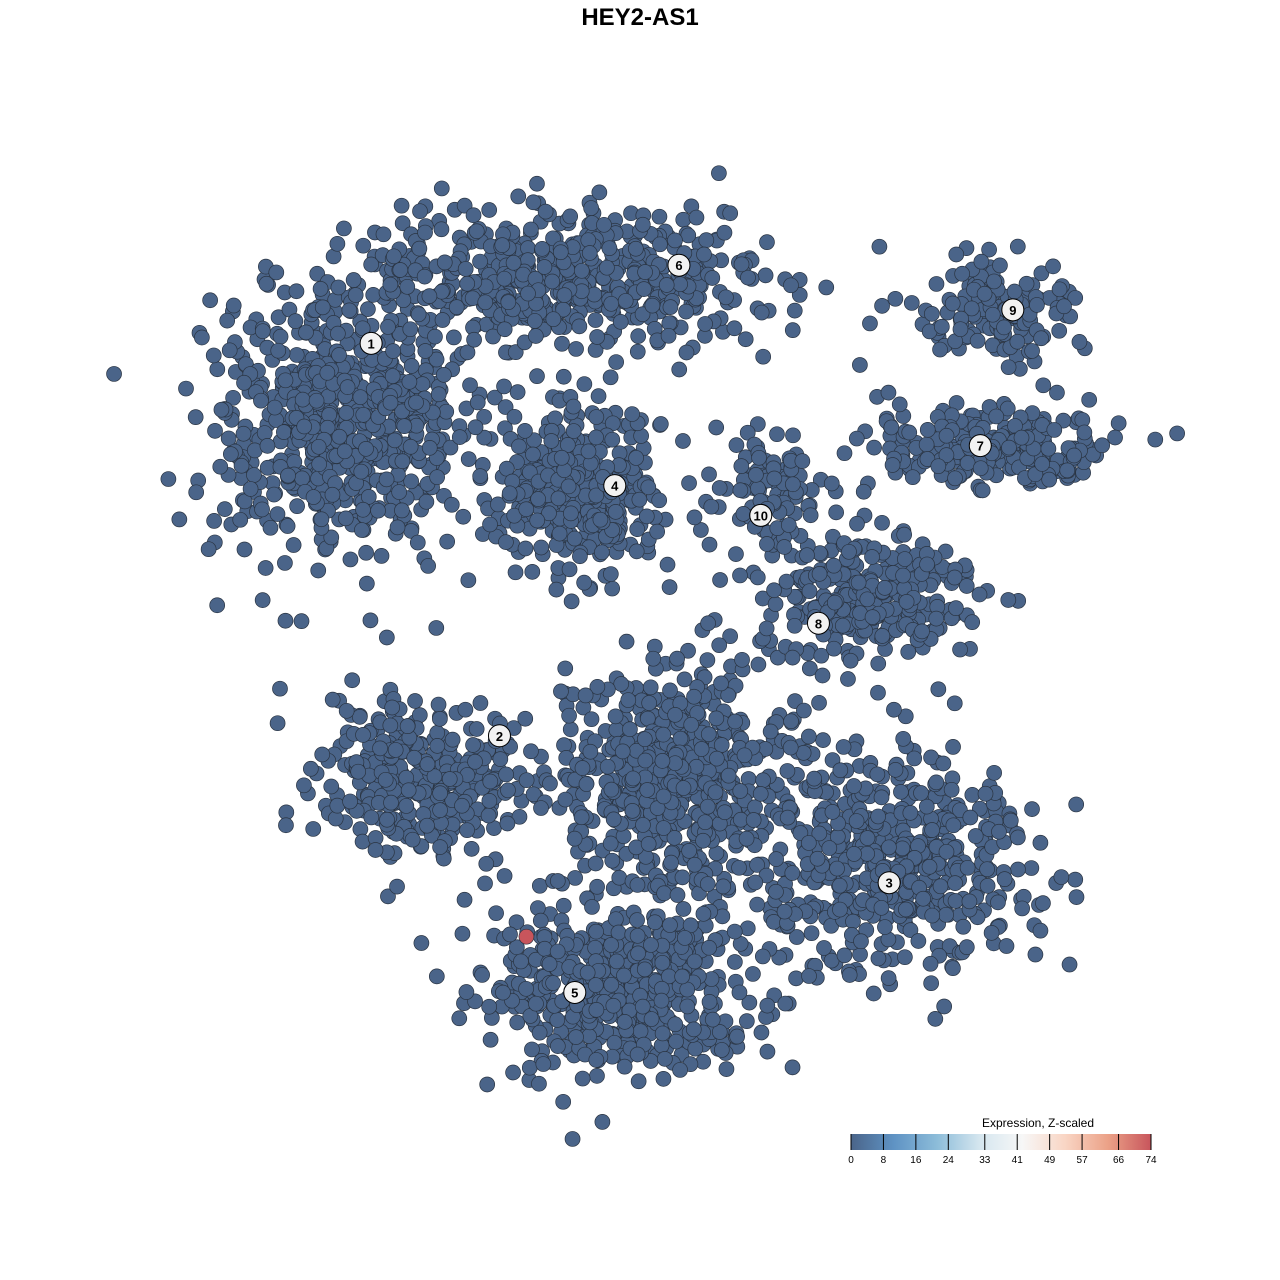  What do you see at coordinates (499, 736) in the screenshot?
I see `cluster-label-text: 2` at bounding box center [499, 736].